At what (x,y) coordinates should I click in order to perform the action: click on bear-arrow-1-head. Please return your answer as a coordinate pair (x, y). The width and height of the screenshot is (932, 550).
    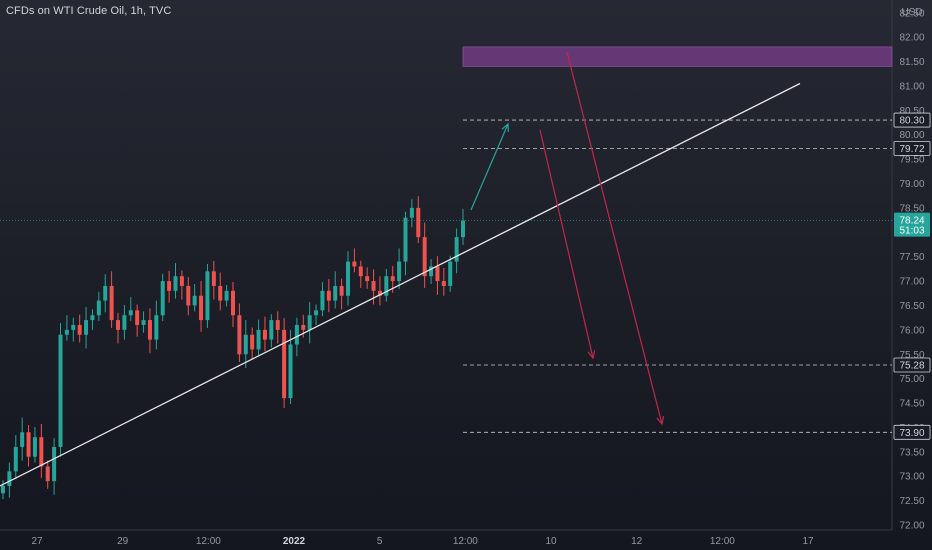
    Looking at the image, I should click on (591, 355).